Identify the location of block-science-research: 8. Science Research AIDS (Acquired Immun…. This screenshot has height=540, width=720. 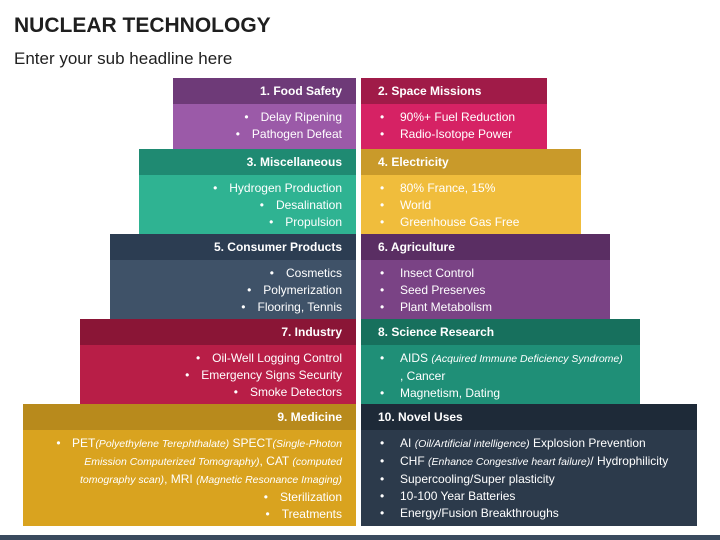
(500, 361).